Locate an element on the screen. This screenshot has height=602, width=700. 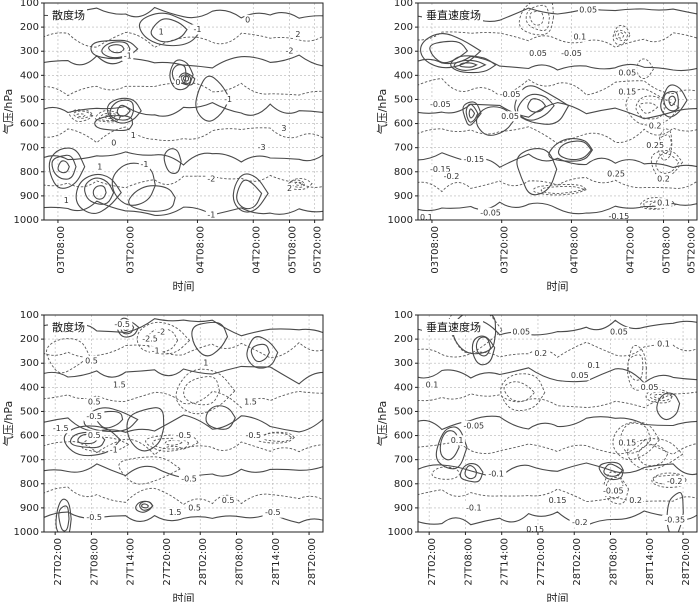
x-tick-label: 28T08:00 is located at coordinates (240, 562).